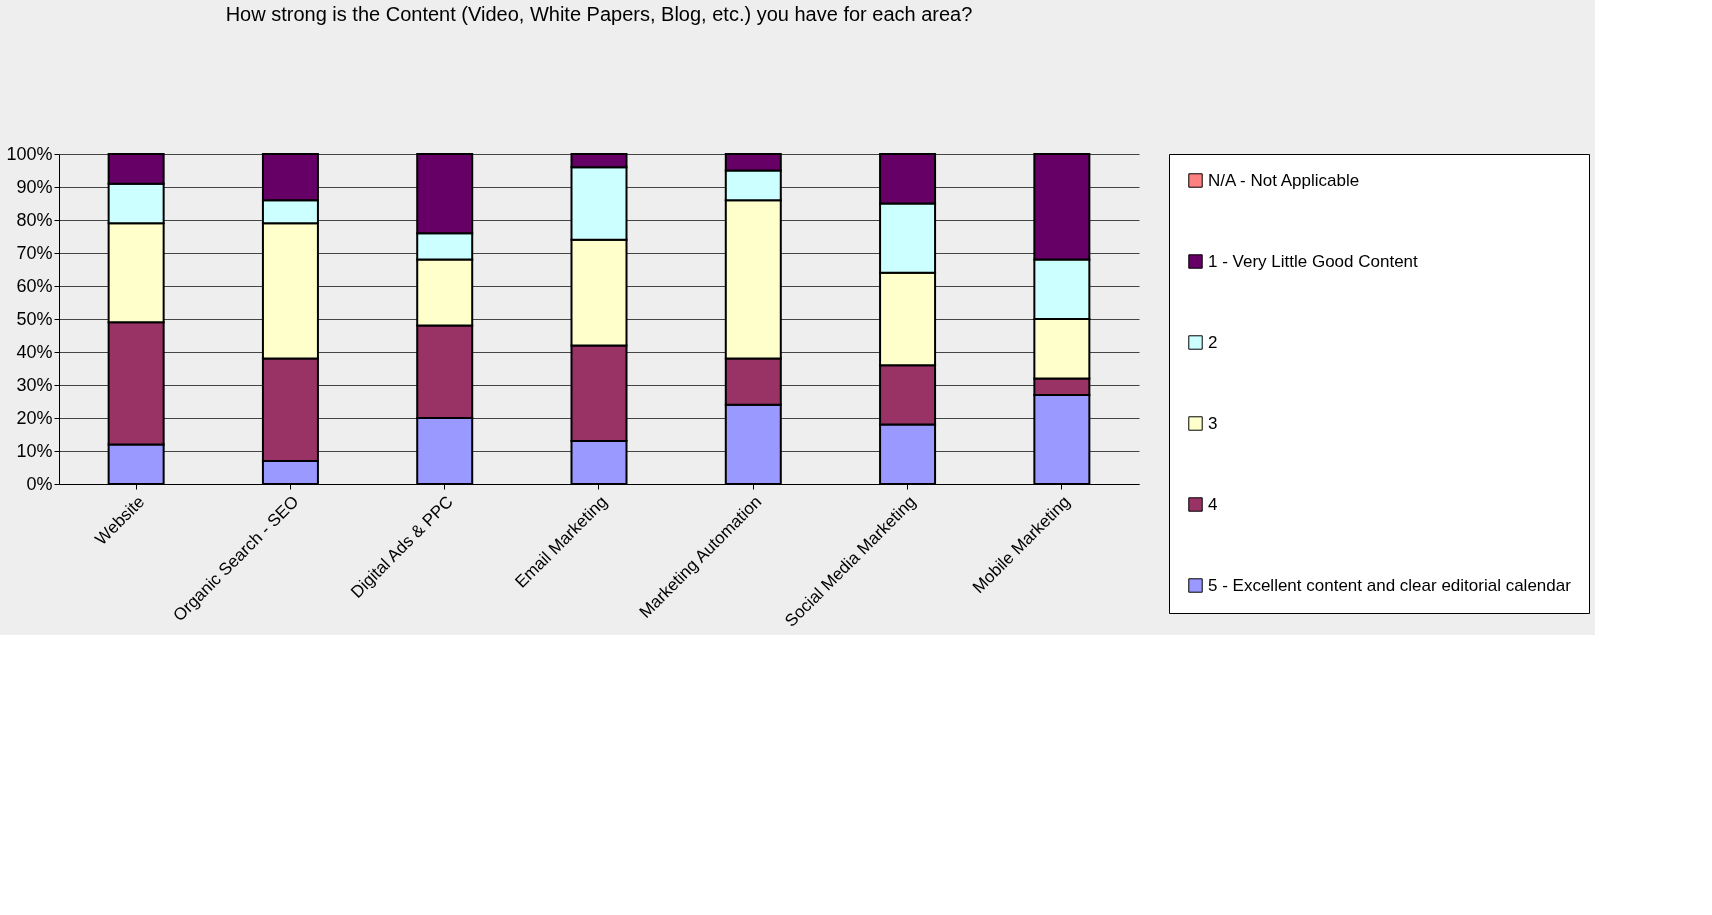 Image resolution: width=1712 pixels, height=915 pixels. I want to click on y-tick-label: 30%, so click(34, 384).